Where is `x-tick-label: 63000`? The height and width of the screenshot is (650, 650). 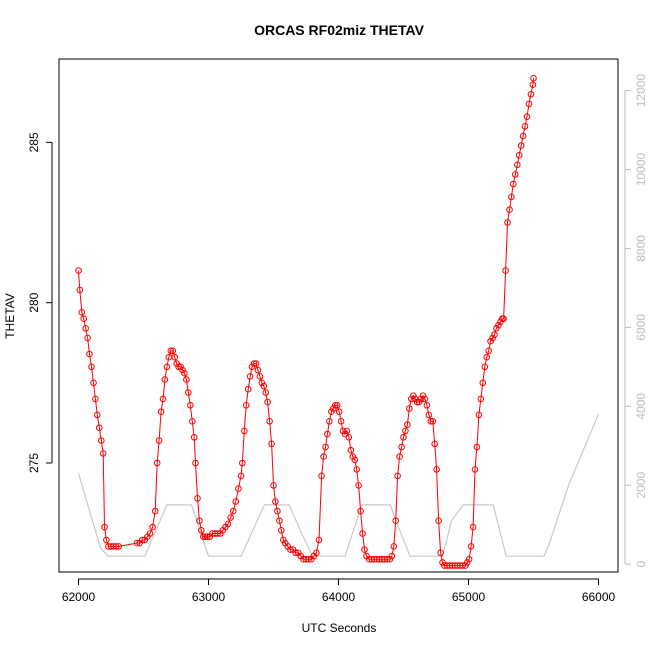 x-tick-label: 63000 is located at coordinates (209, 597).